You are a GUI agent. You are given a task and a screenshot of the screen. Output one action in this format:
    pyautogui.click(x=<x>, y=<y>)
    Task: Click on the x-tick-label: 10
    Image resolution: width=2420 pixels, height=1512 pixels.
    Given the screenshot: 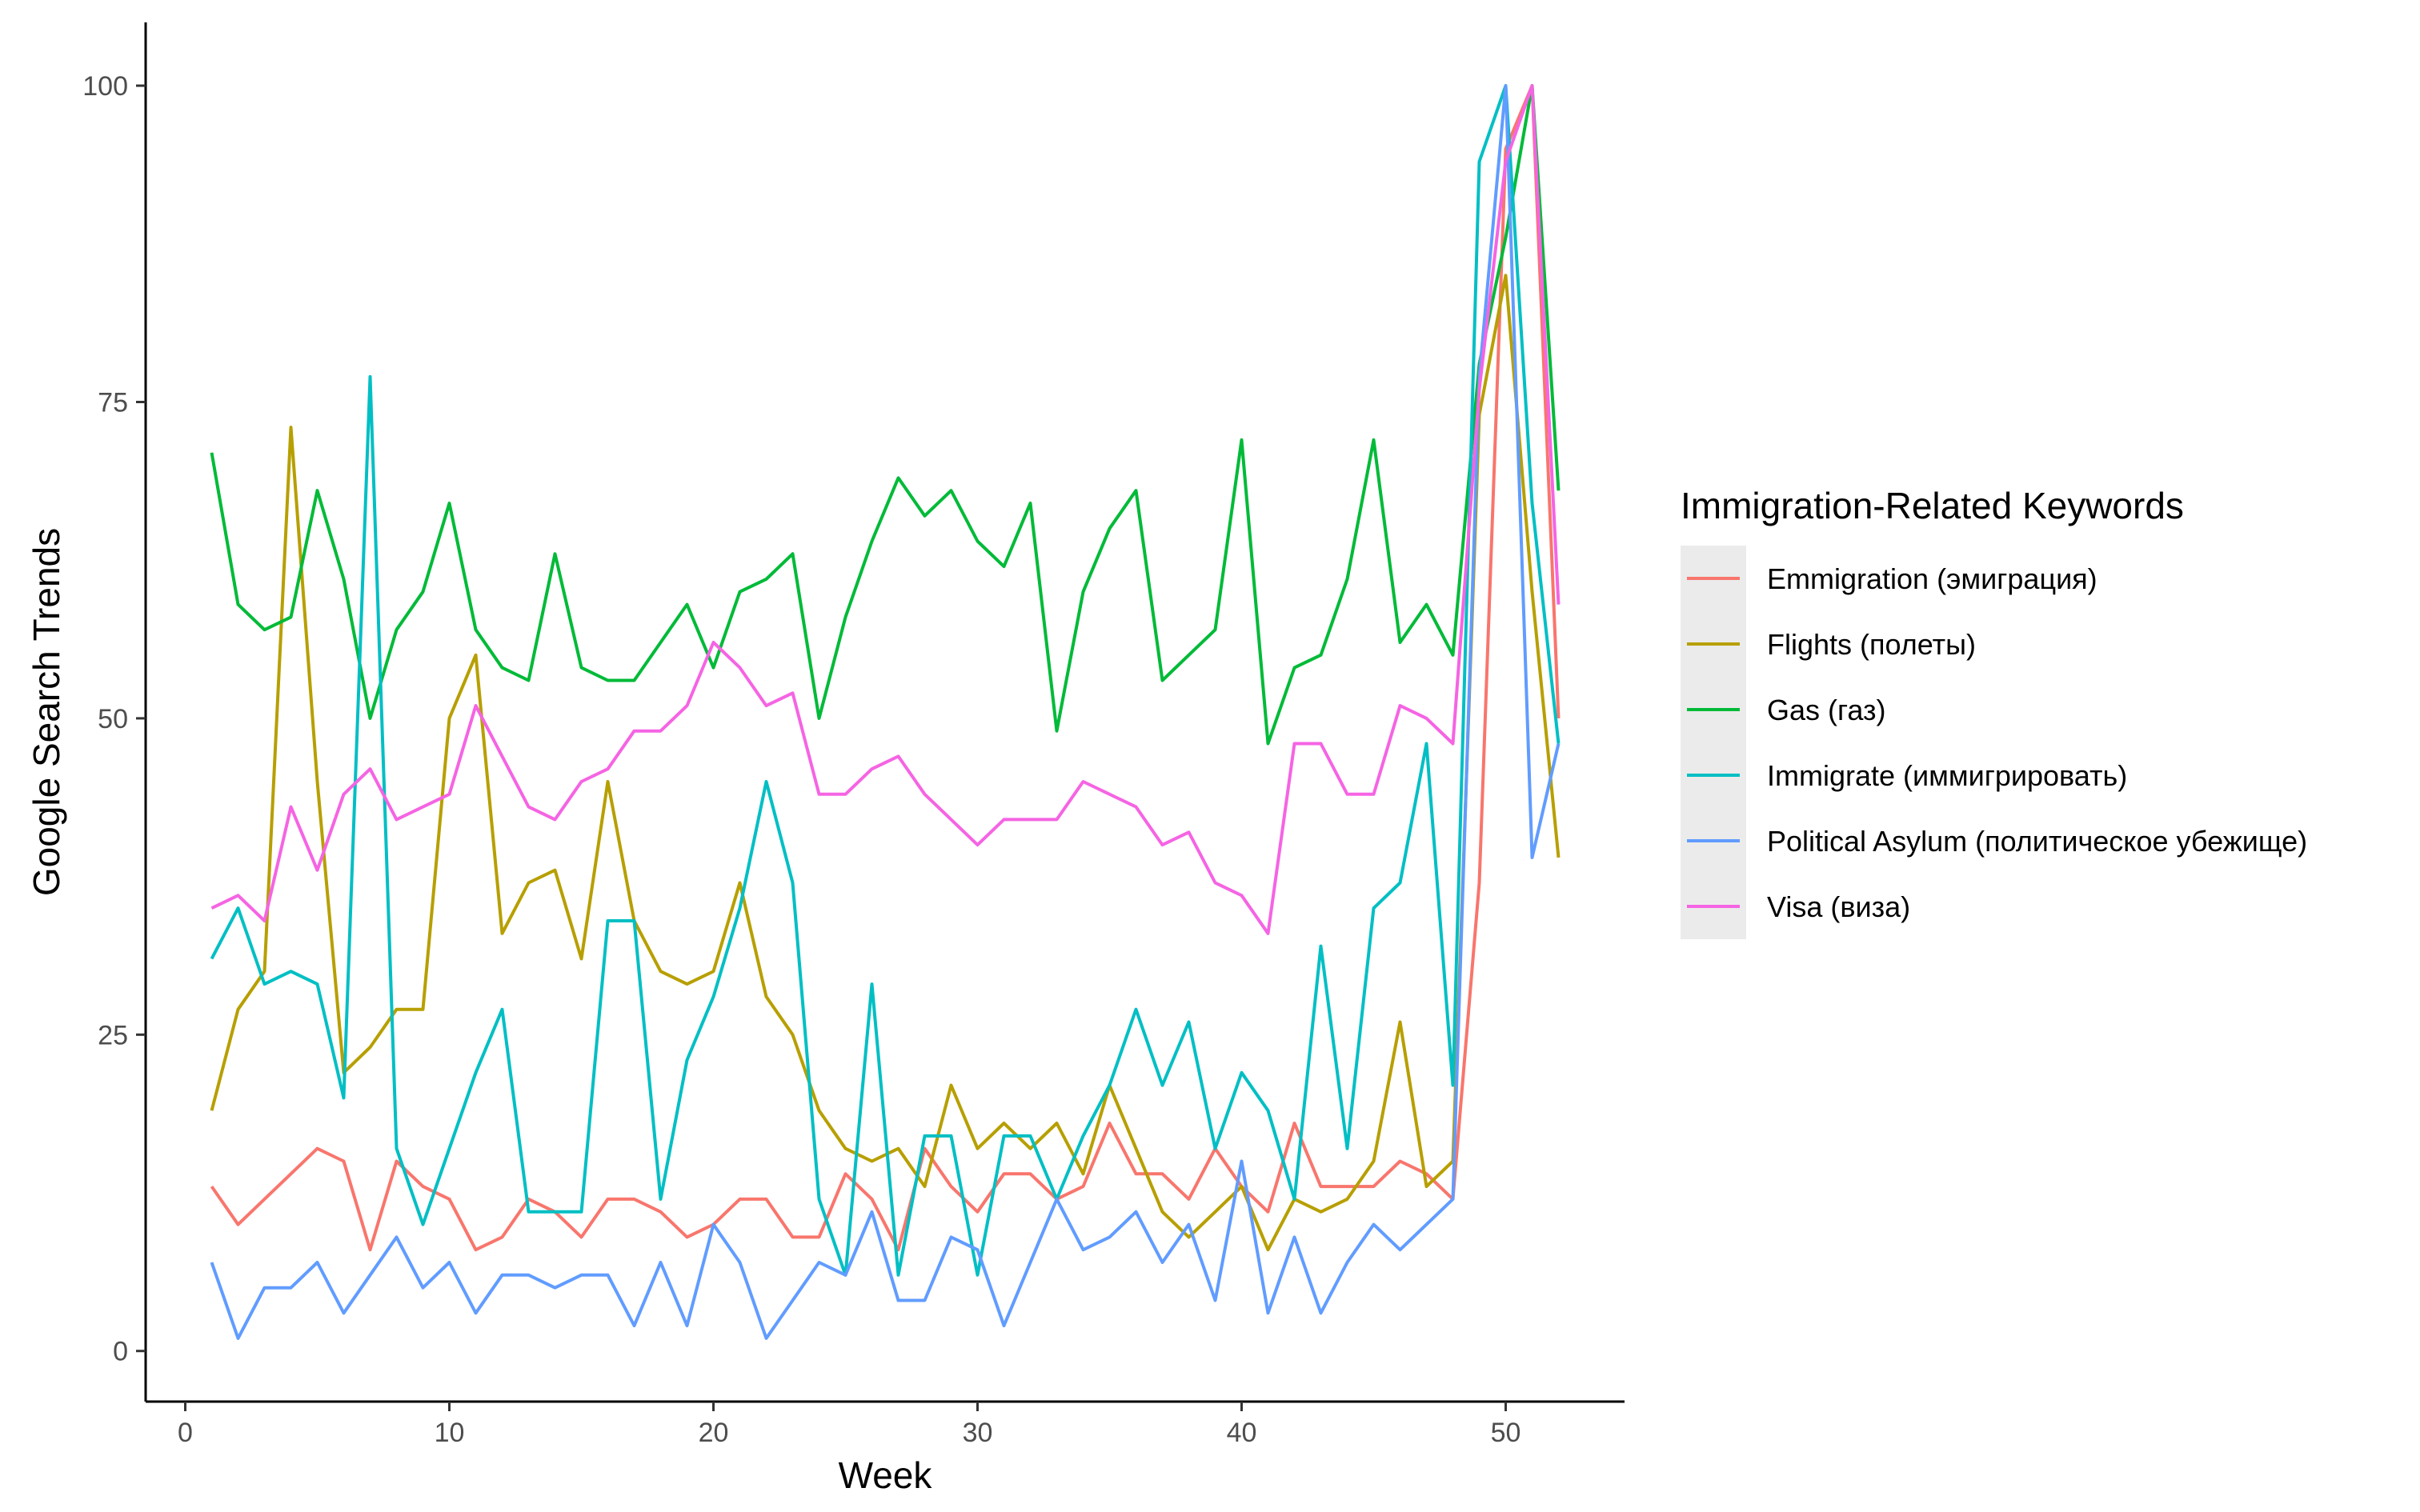 What is the action you would take?
    pyautogui.click(x=450, y=1433)
    